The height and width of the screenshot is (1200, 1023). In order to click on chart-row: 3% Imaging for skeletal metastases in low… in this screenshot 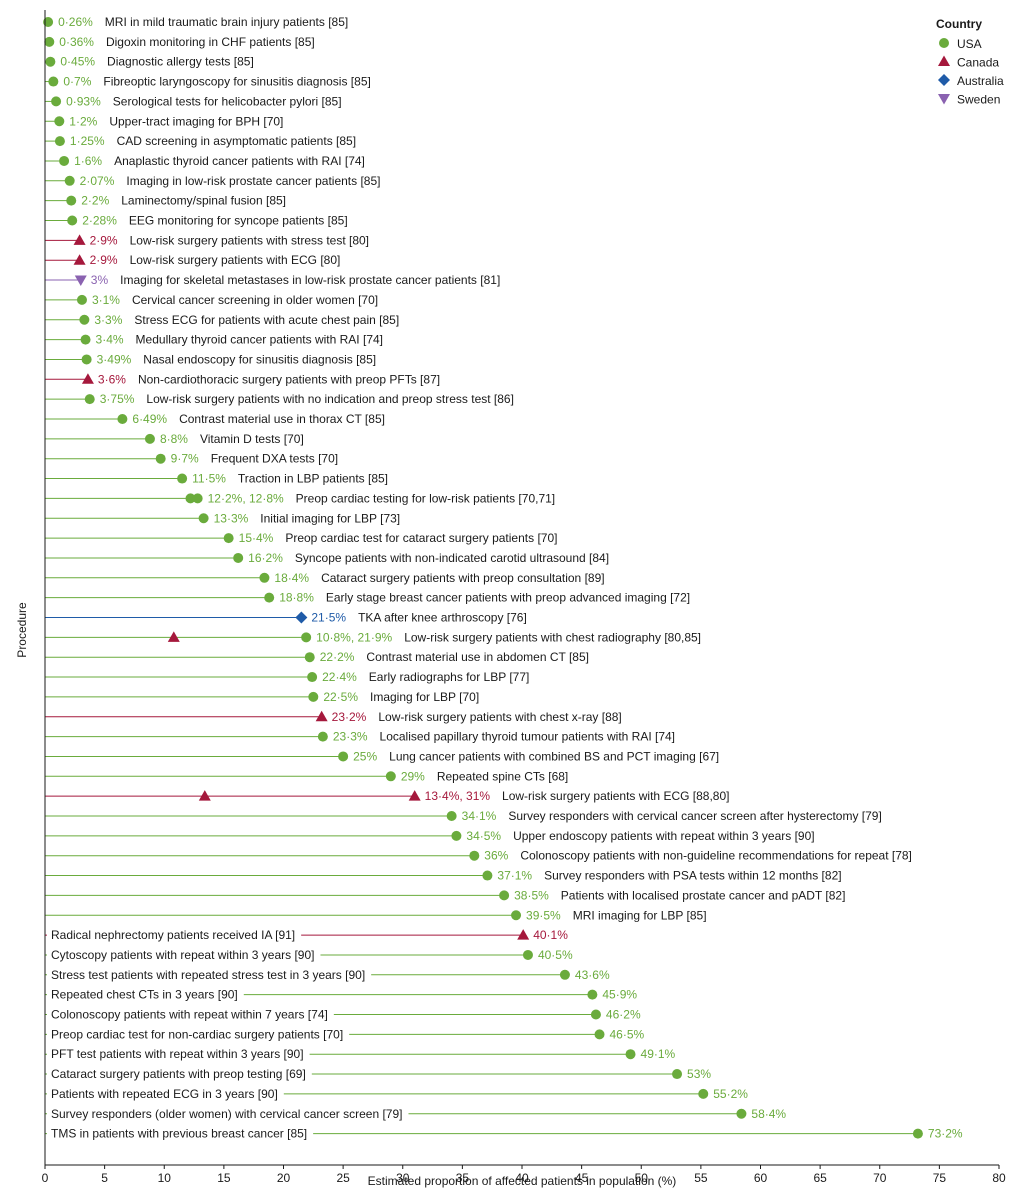, I will do `click(272, 280)`.